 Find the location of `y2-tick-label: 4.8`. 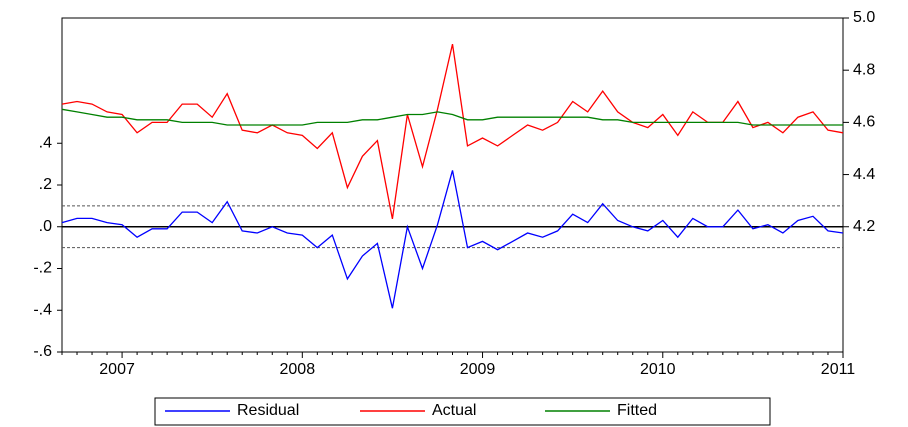

y2-tick-label: 4.8 is located at coordinates (864, 69).